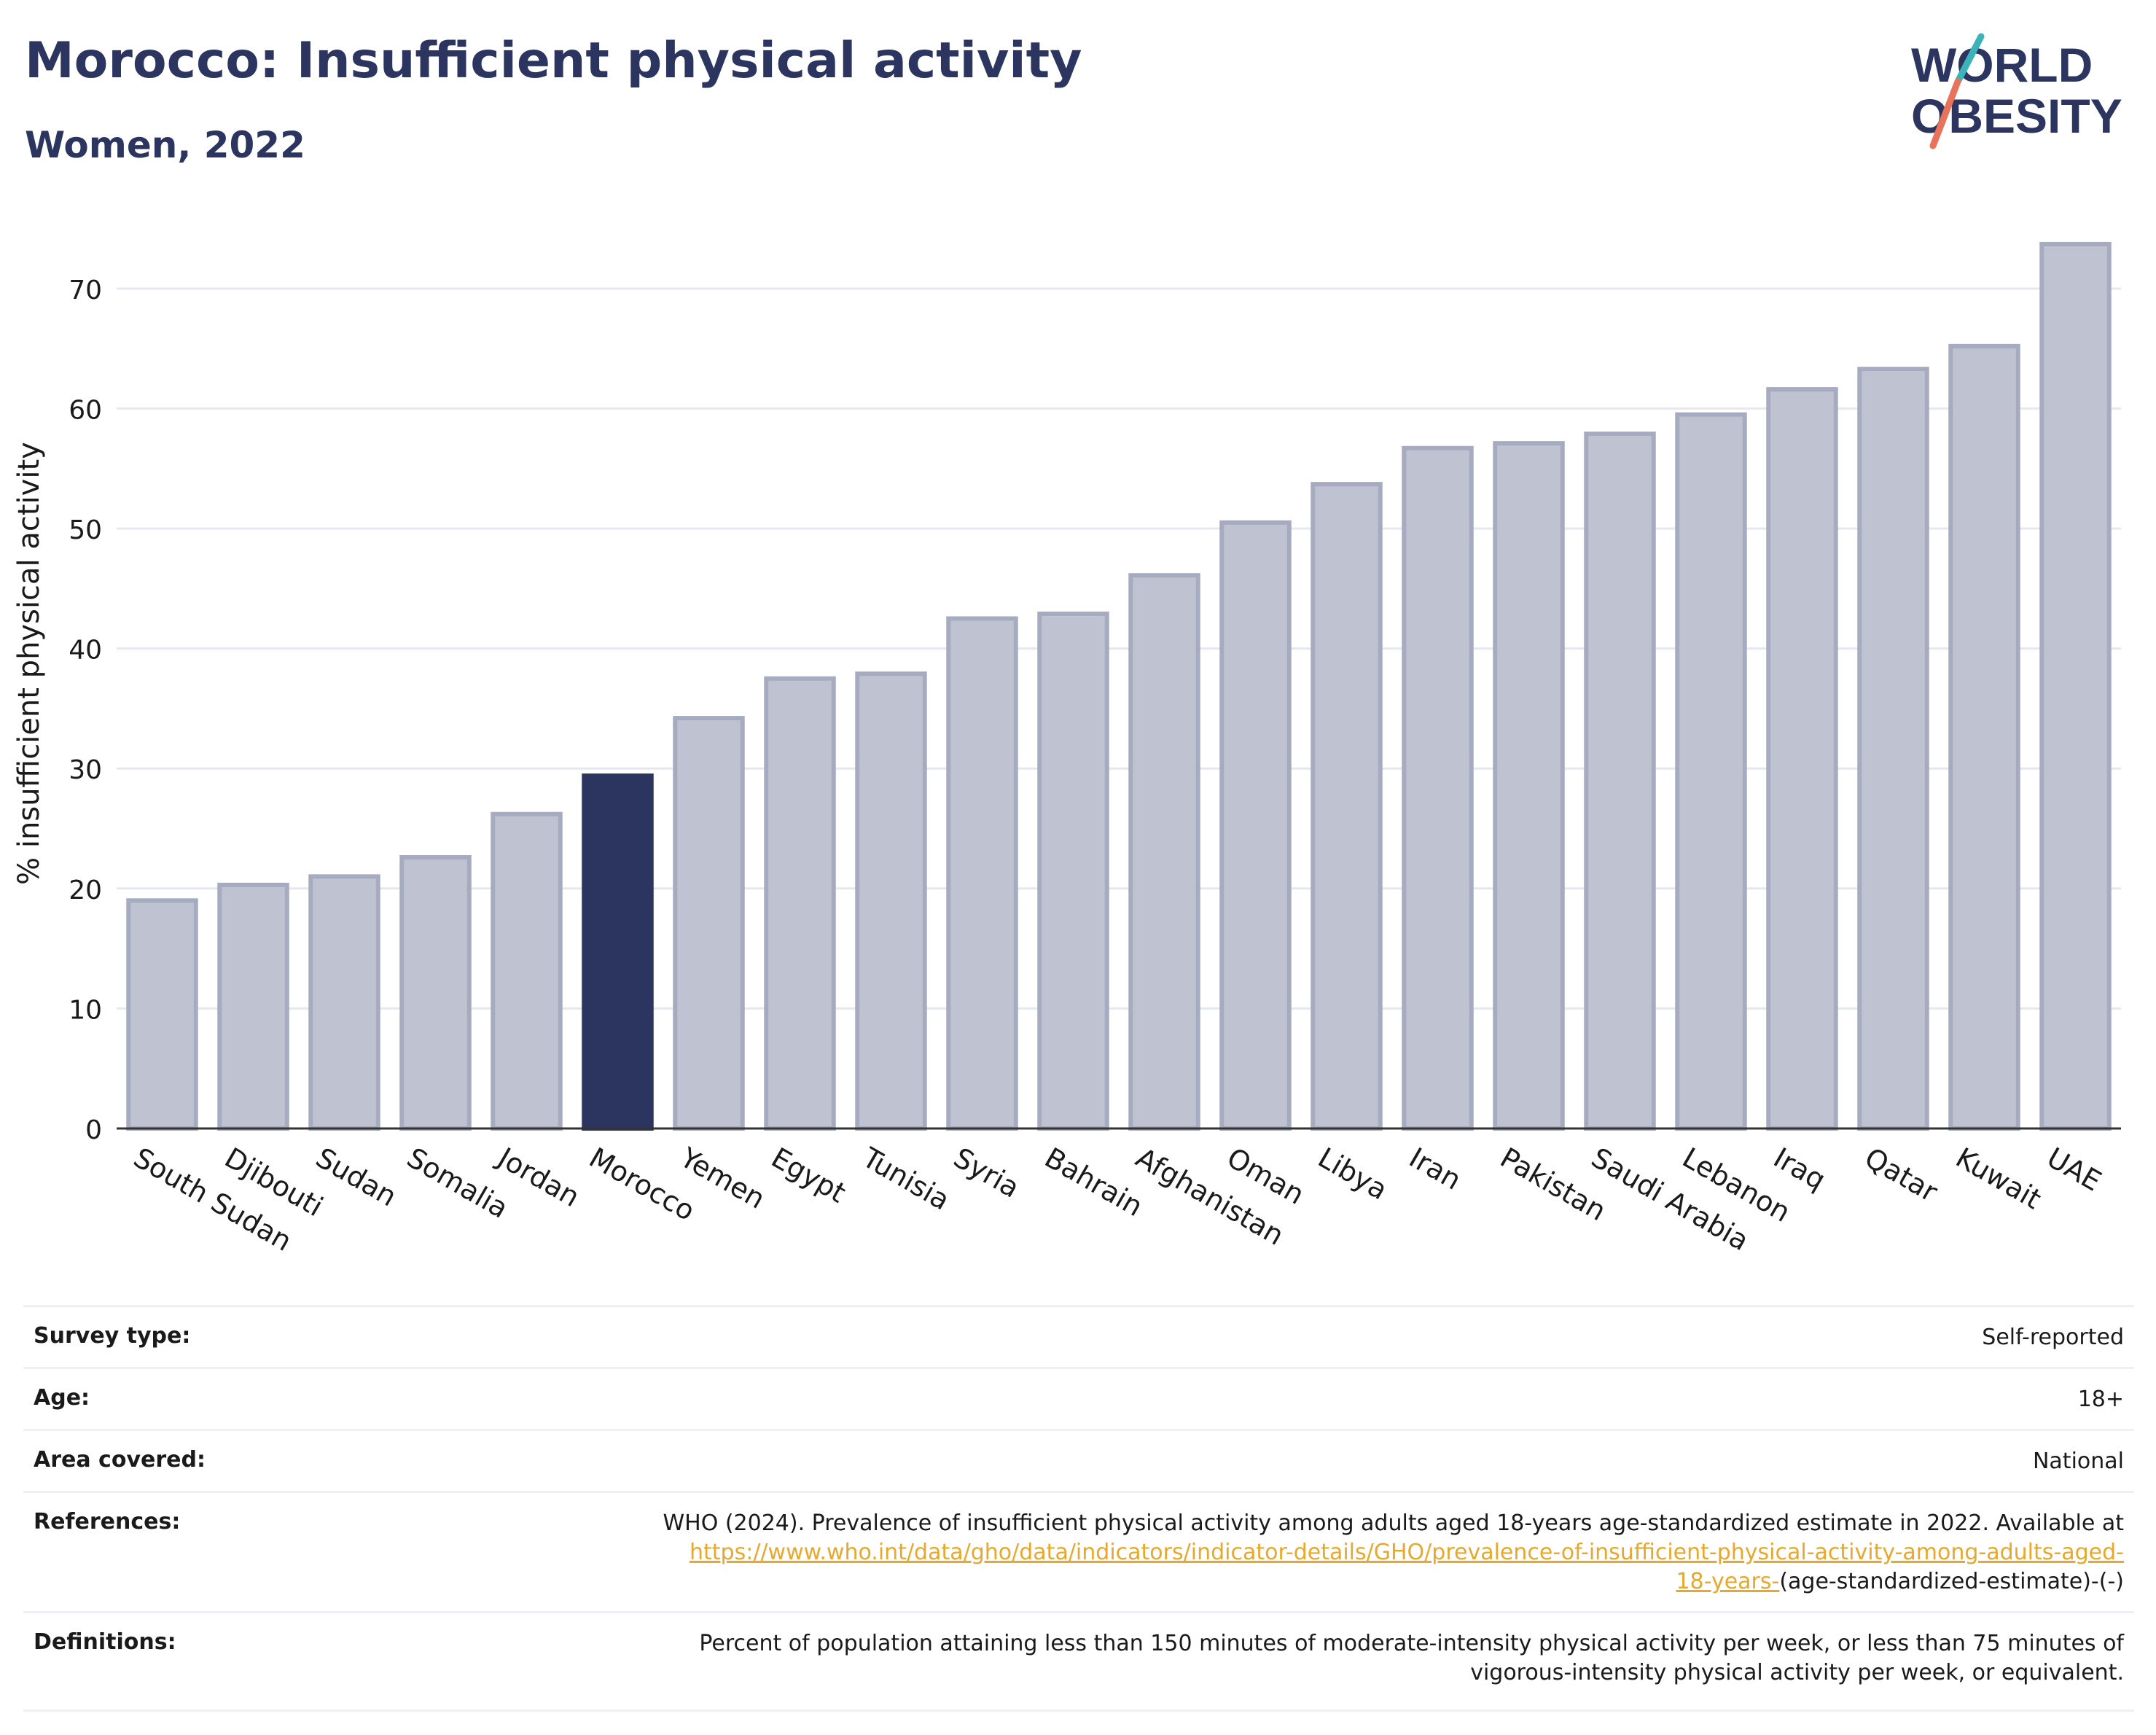 This screenshot has width=2156, height=1735. Describe the element at coordinates (86, 770) in the screenshot. I see `y-tick-label: 30` at that location.